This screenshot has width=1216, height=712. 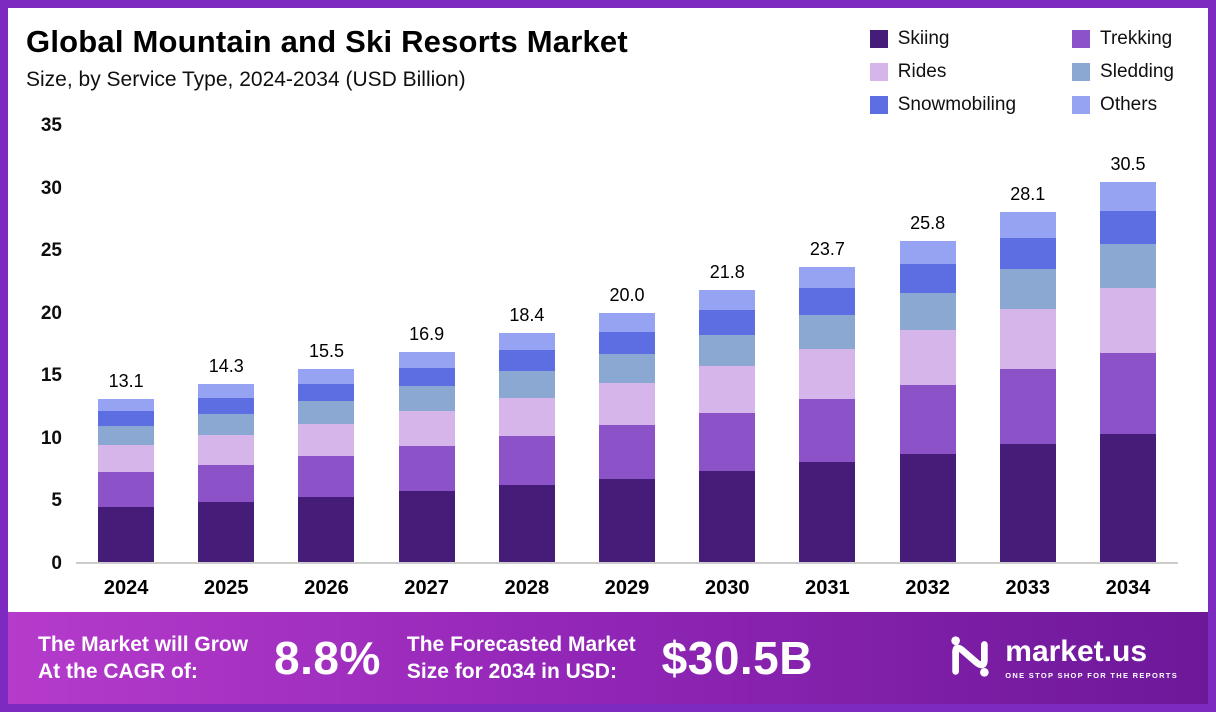 What do you see at coordinates (627, 294) in the screenshot?
I see `bar-total-label: 20.0` at bounding box center [627, 294].